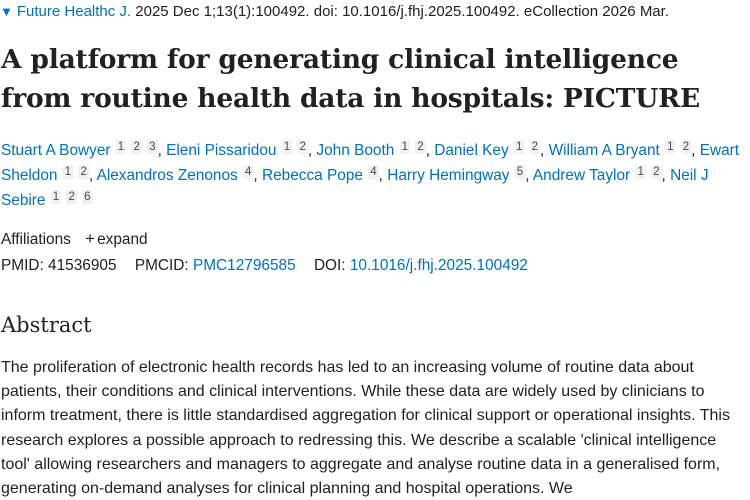  I want to click on author-entry: Ewart Sheldon 1 2,, so click(370, 163).